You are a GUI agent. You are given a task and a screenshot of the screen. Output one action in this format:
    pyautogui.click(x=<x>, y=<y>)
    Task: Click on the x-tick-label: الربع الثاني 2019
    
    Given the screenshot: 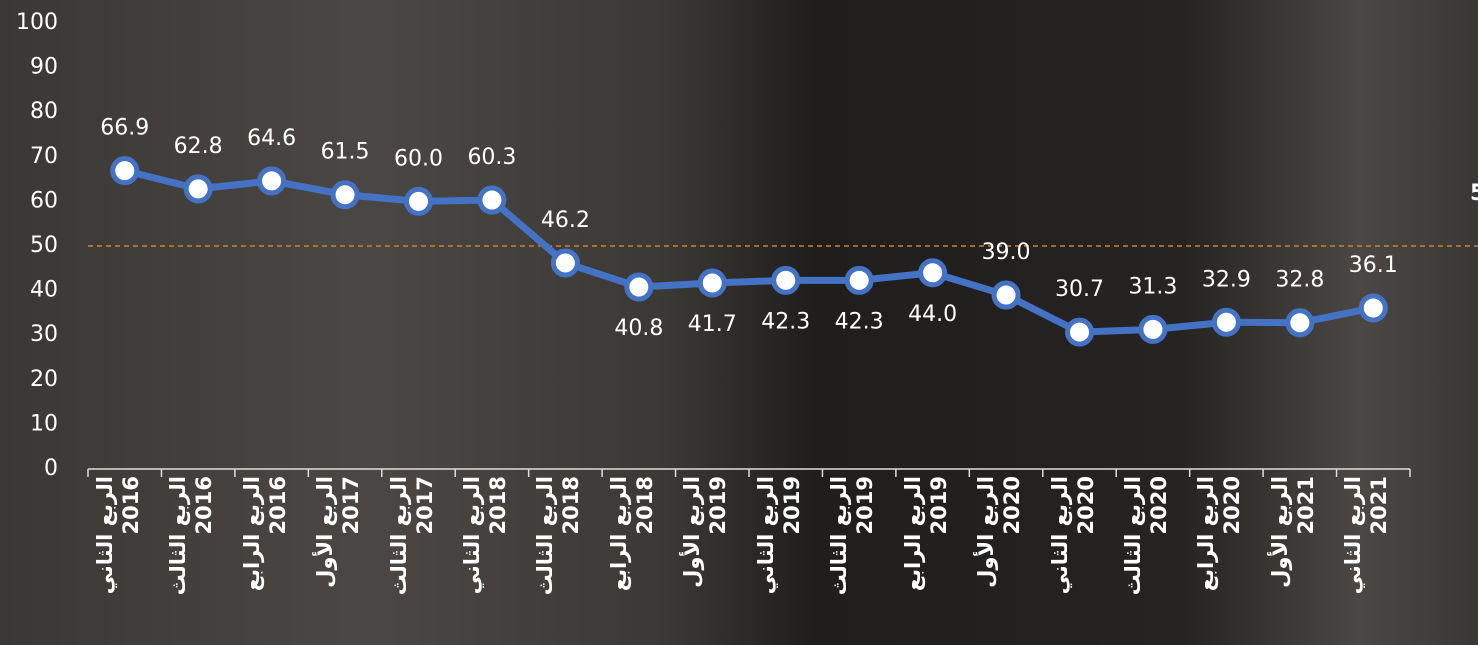 What is the action you would take?
    pyautogui.click(x=778, y=535)
    